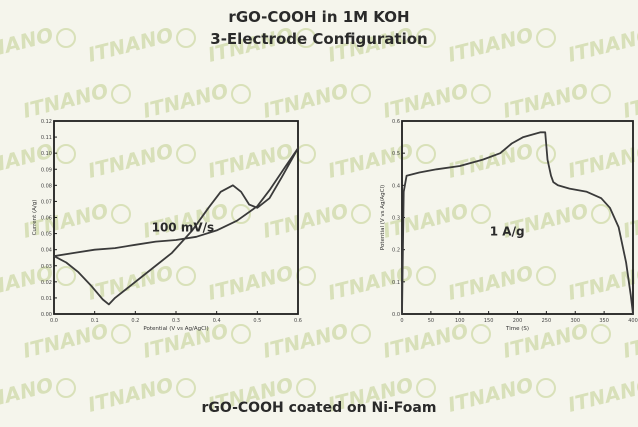 The width and height of the screenshot is (638, 427). Describe the element at coordinates (46, 170) in the screenshot. I see `y-tick-label: 0.09` at that location.